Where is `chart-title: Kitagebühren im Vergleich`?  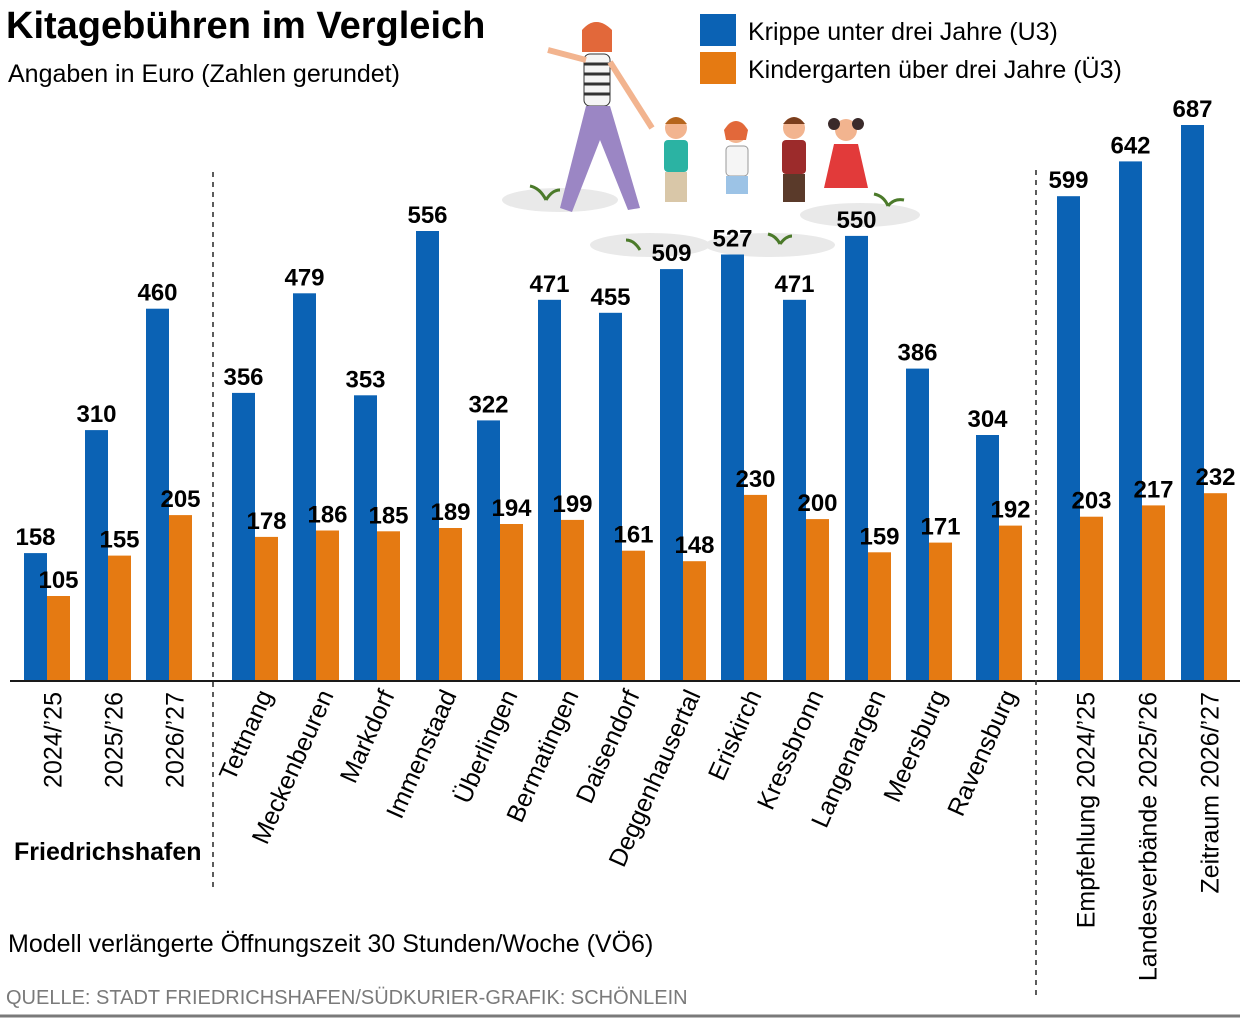 chart-title: Kitagebühren im Vergleich is located at coordinates (245, 26).